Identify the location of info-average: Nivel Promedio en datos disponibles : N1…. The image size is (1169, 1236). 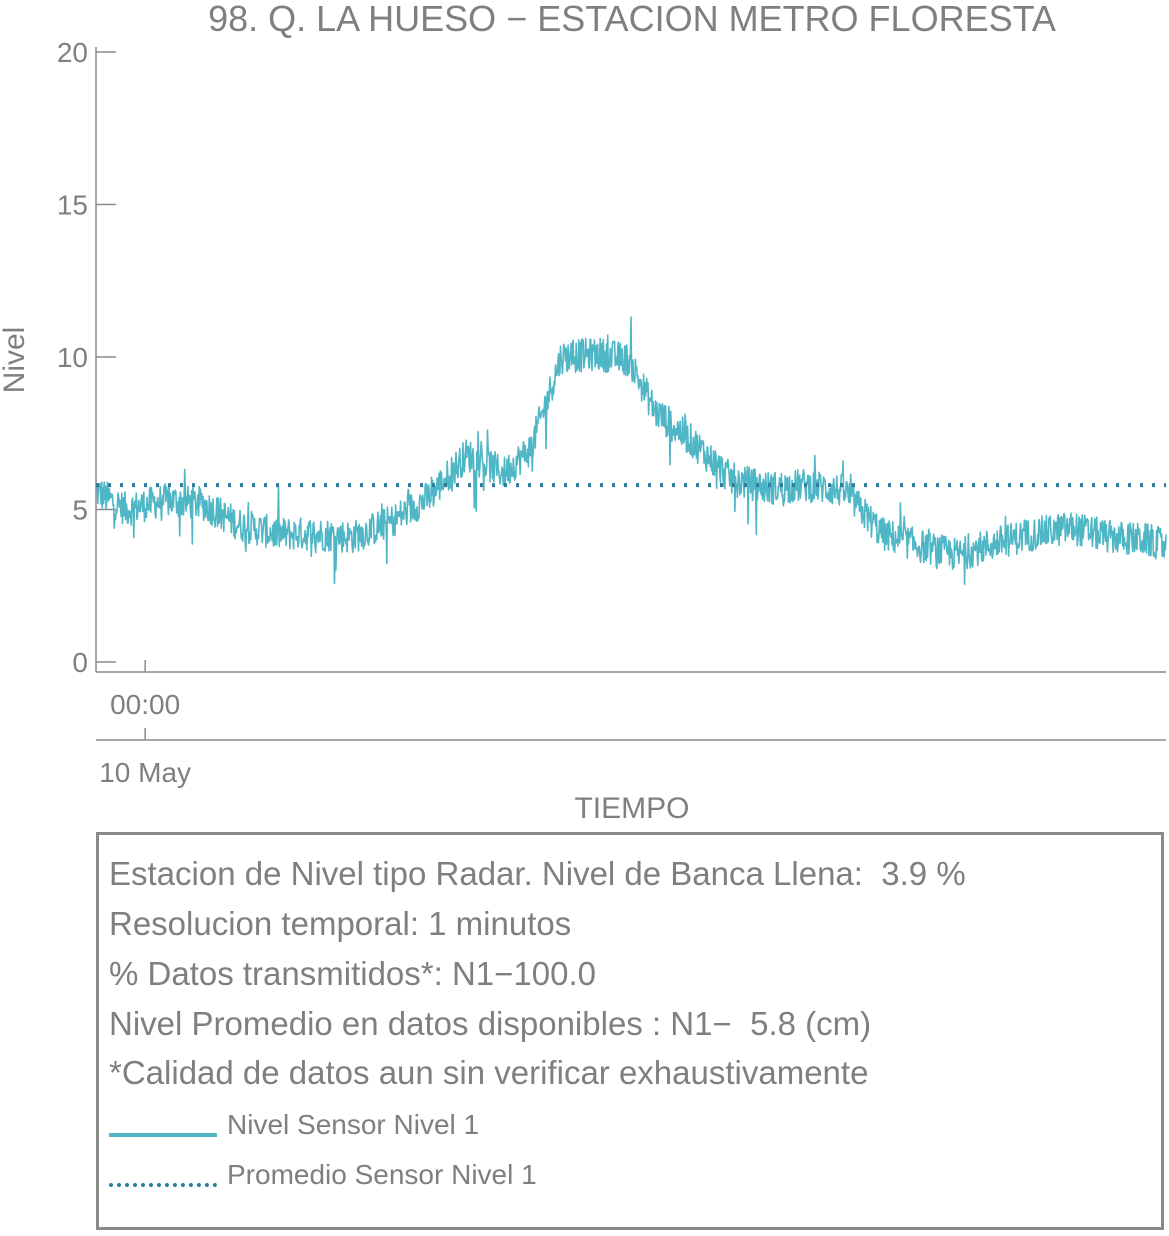
(490, 1023).